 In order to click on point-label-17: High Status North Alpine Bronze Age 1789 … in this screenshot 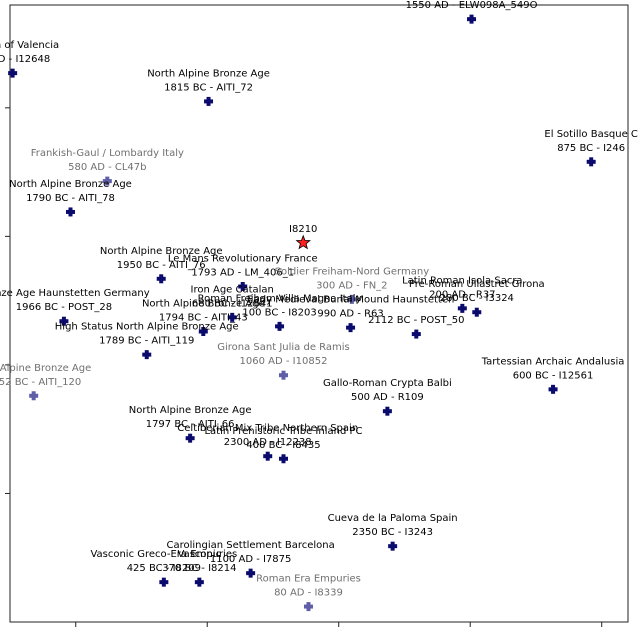, I will do `click(147, 334)`.